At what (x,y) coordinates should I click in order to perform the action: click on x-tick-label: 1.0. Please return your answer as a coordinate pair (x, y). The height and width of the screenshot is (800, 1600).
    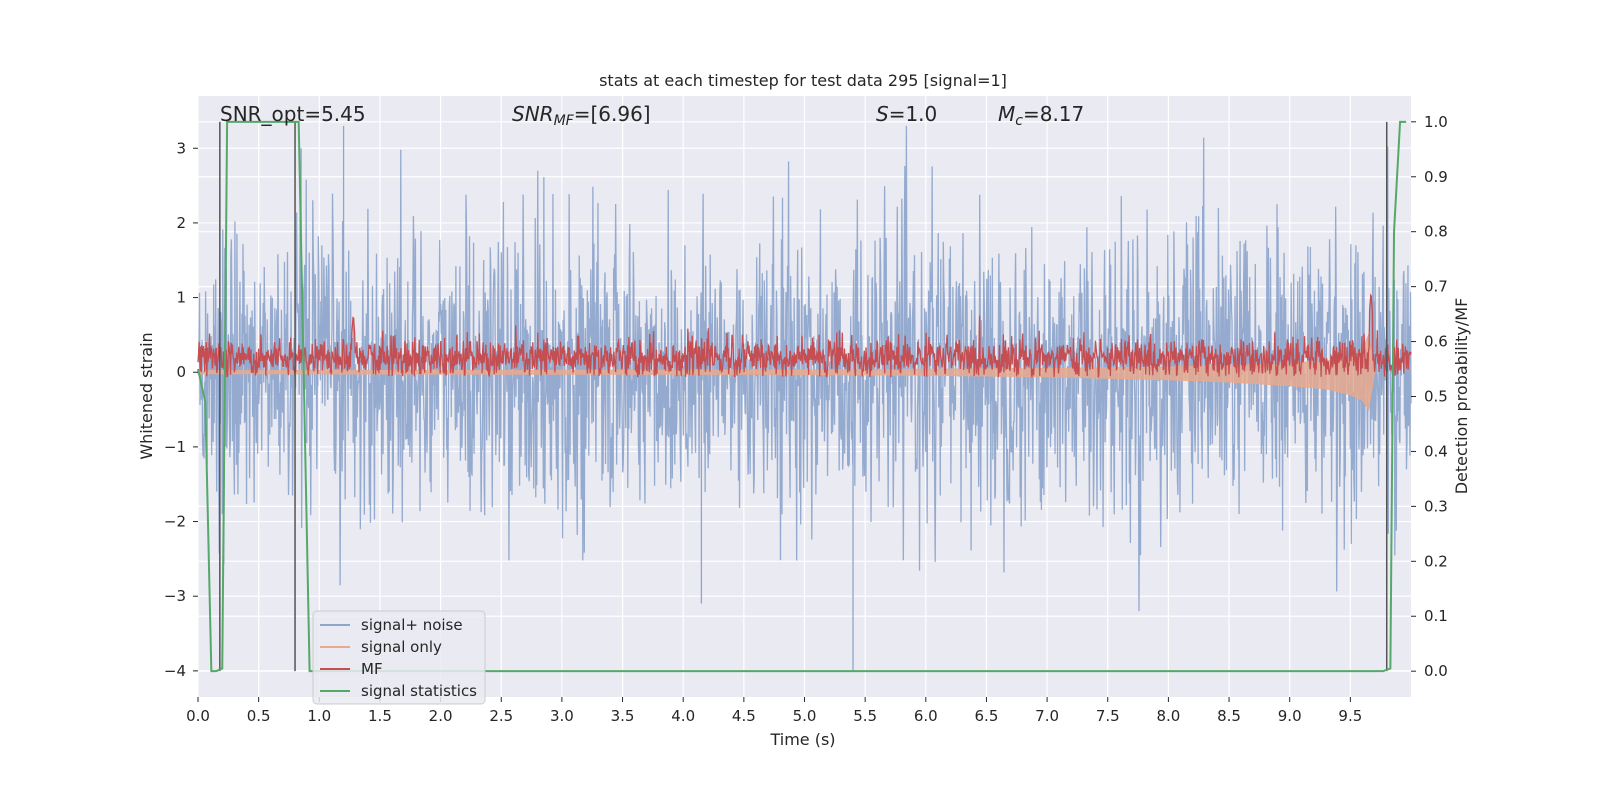
    Looking at the image, I should click on (319, 716).